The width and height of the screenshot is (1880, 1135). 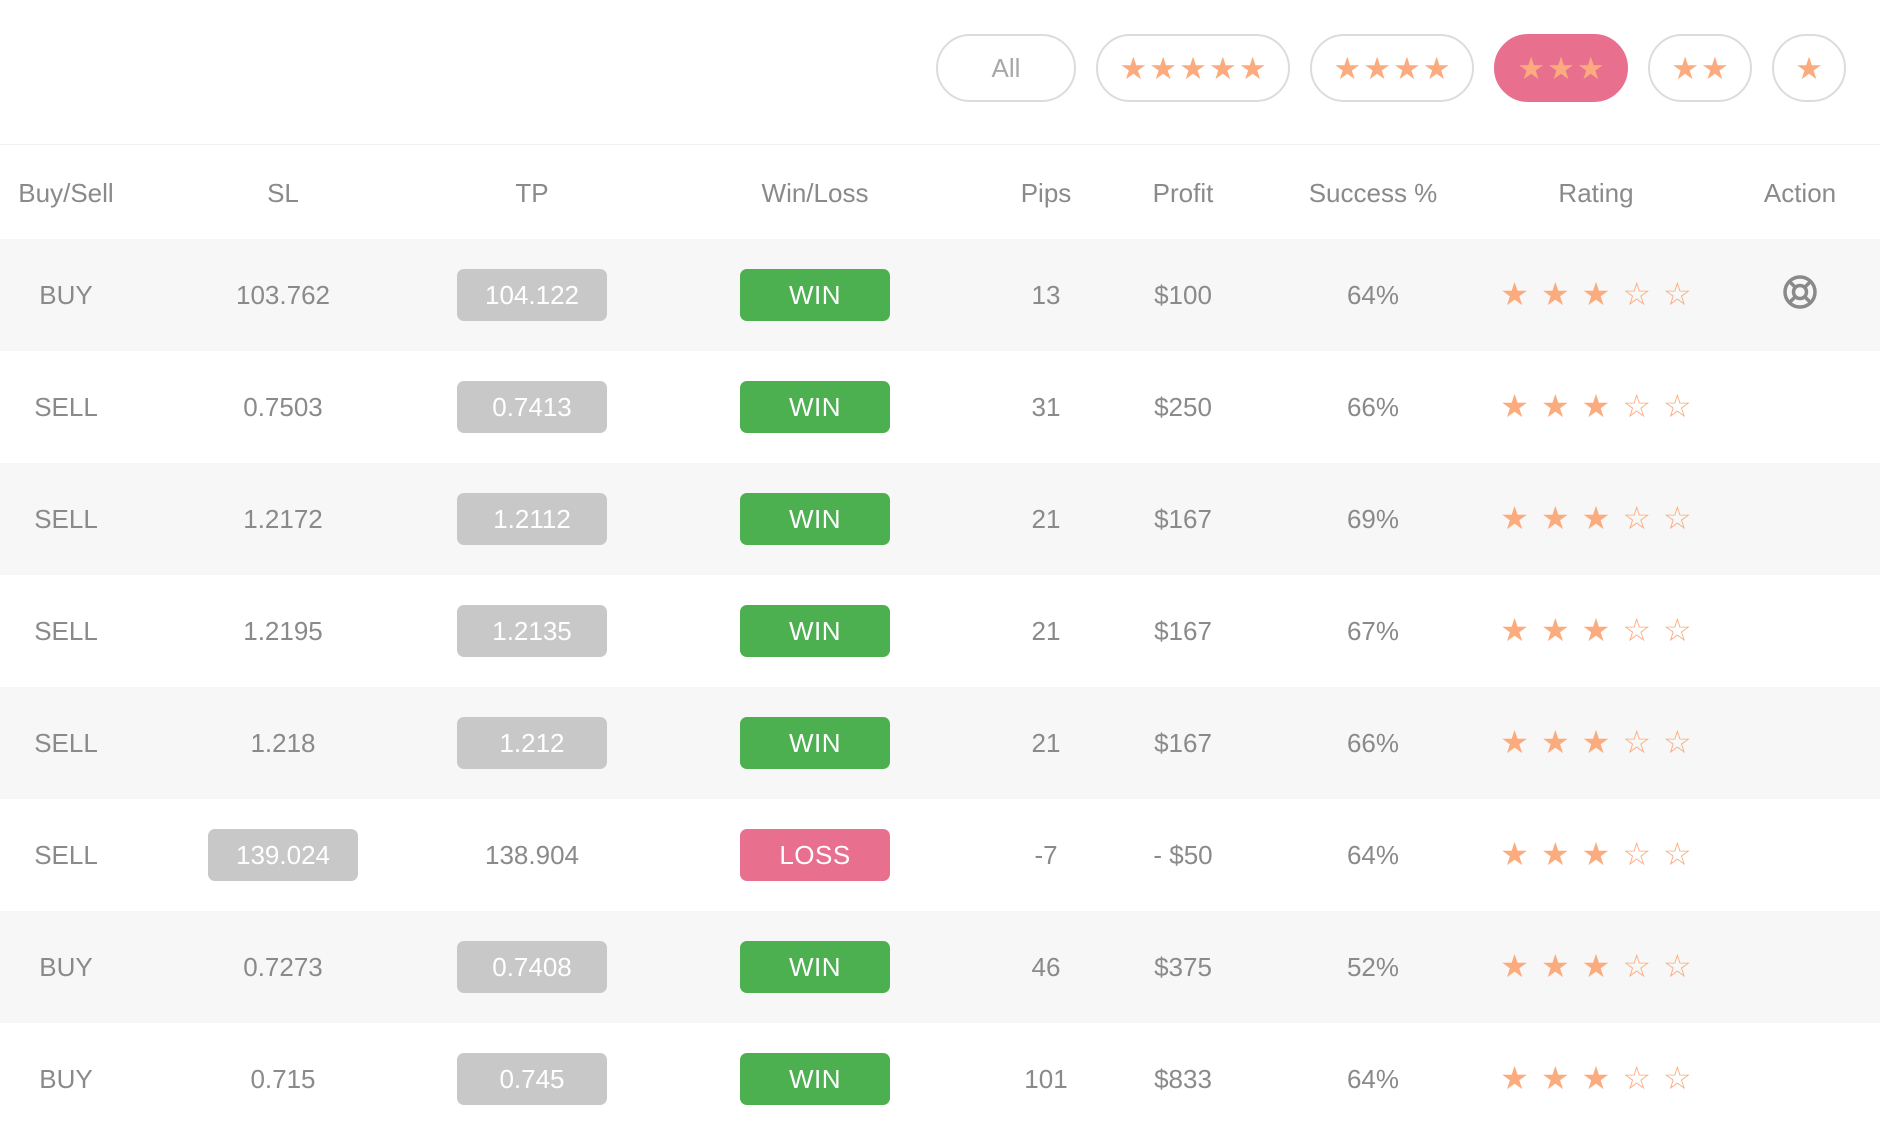 What do you see at coordinates (66, 192) in the screenshot?
I see `header-buy-sell: Buy/Sell` at bounding box center [66, 192].